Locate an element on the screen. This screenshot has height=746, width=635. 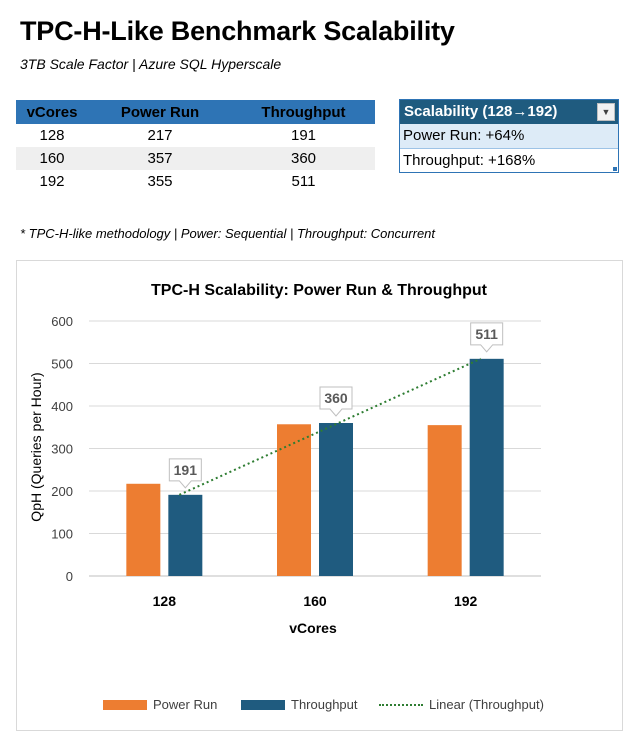
legend-swatch-power-run is located at coordinates (125, 704).